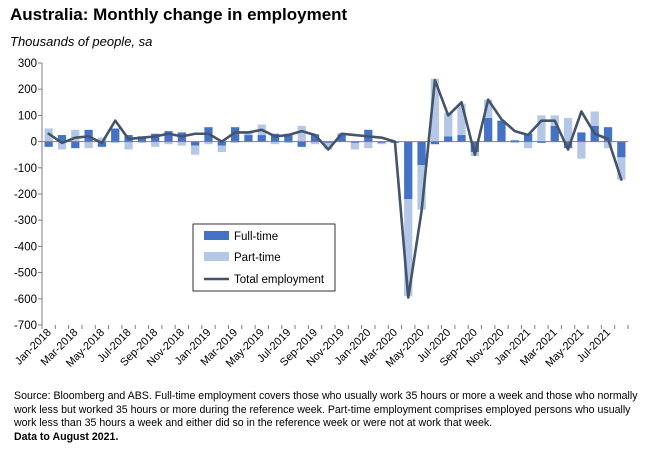 The image size is (650, 455). I want to click on bar-full-time-feb-2018, so click(62, 138).